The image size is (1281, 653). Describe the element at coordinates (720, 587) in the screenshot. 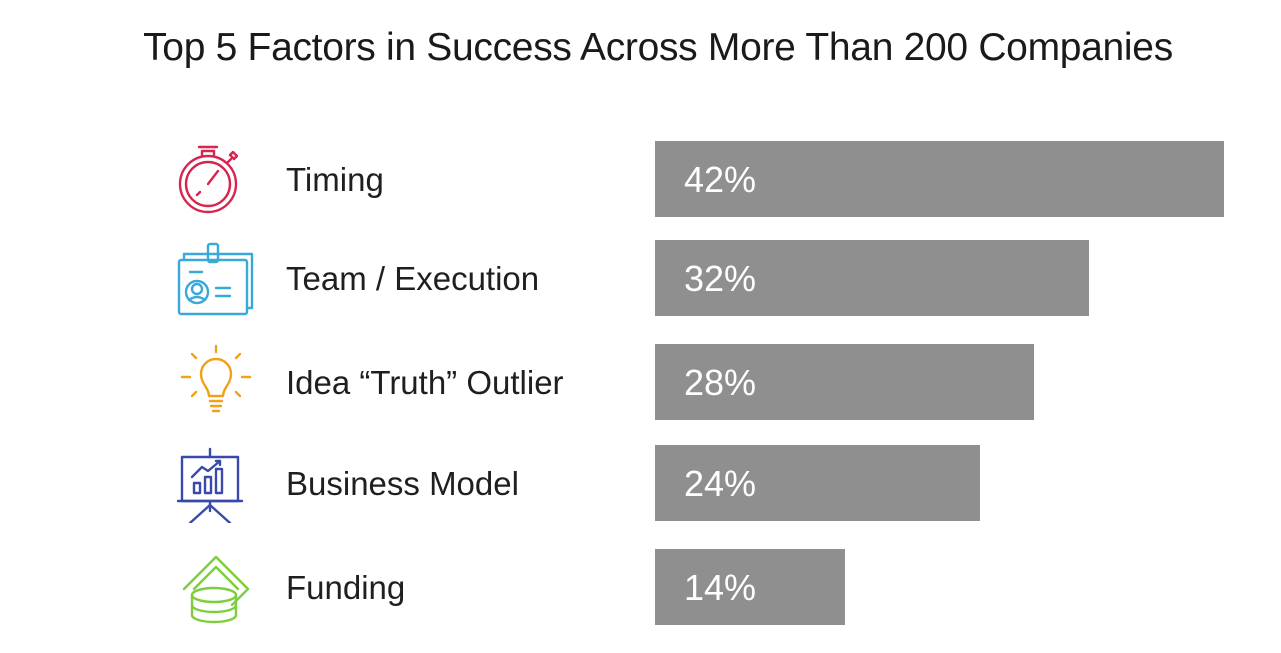

I see `bar-value-funding: 14%` at that location.